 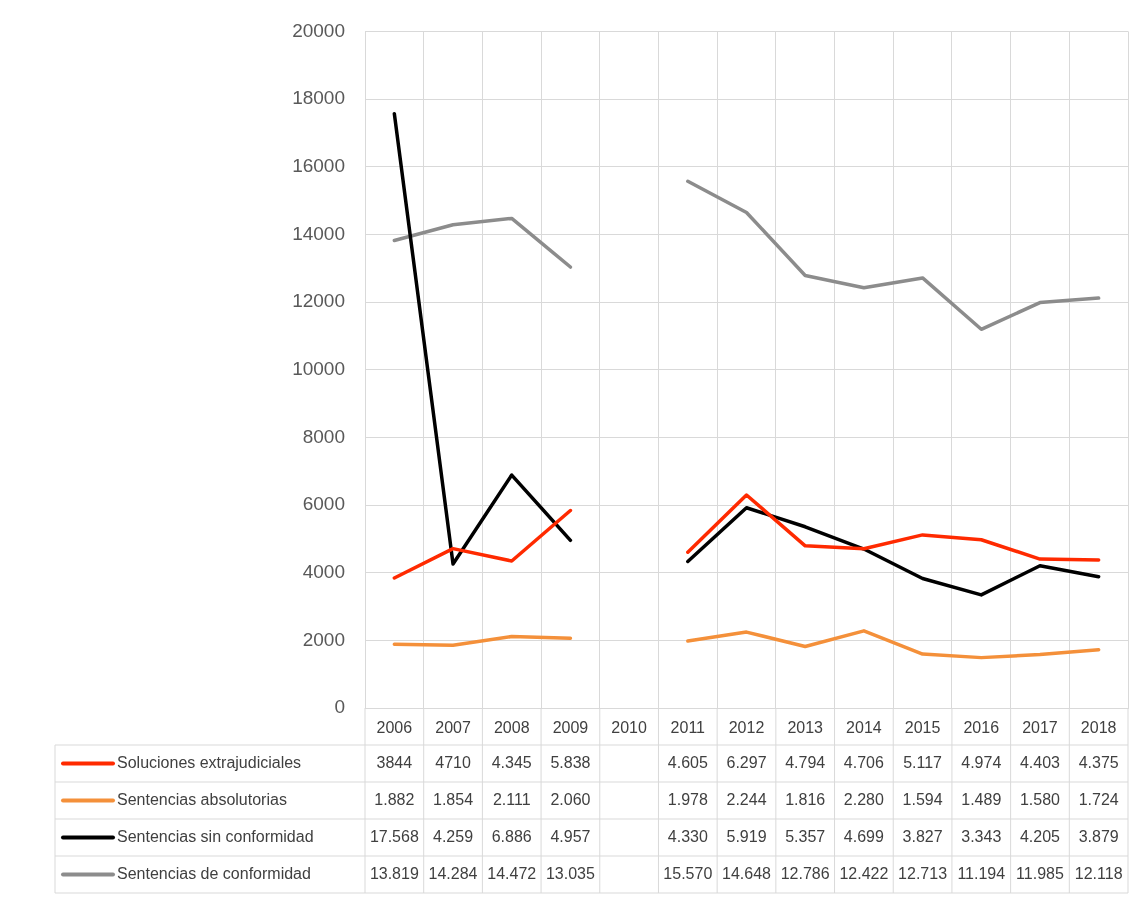 I want to click on data-label: 1.489, so click(x=981, y=799).